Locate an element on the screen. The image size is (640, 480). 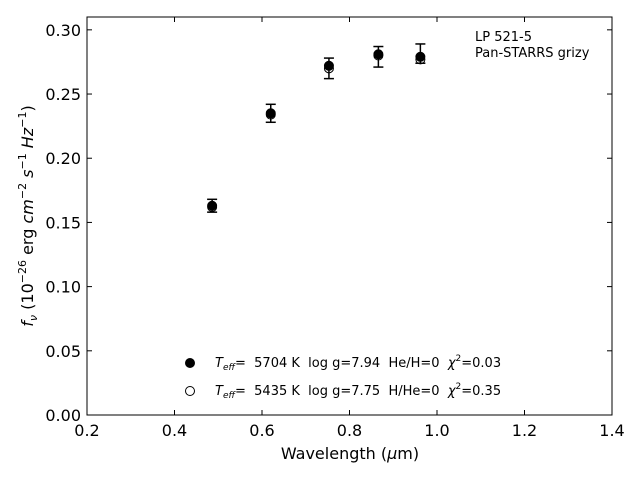
legend-label-model-2: Teff= 5435 K log g=7.75 H/He=0 χ2=0.35 is located at coordinates (358, 391).